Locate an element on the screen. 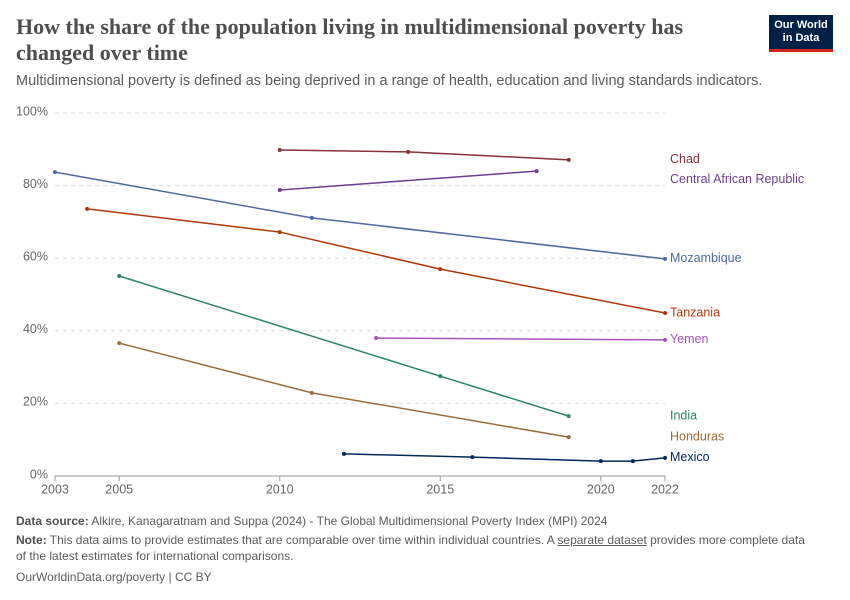 This screenshot has height=600, width=850. footer: OurWorldinData.org/poverty | CC BY is located at coordinates (114, 577).